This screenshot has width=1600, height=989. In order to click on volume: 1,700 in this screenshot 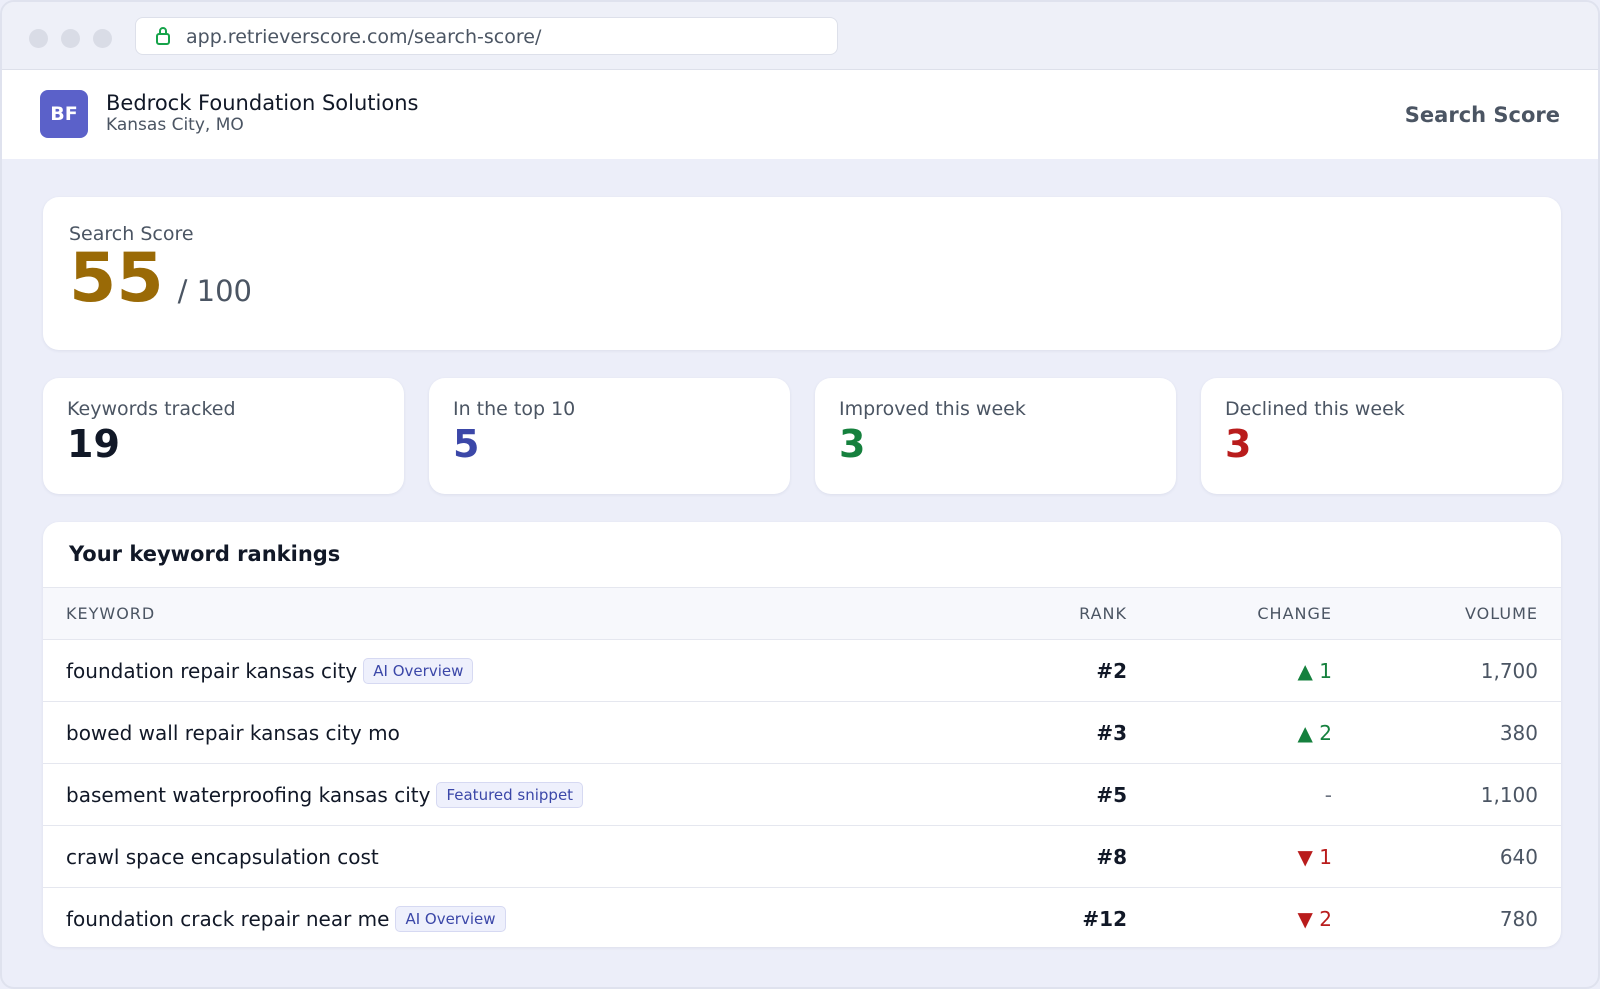, I will do `click(1458, 670)`.